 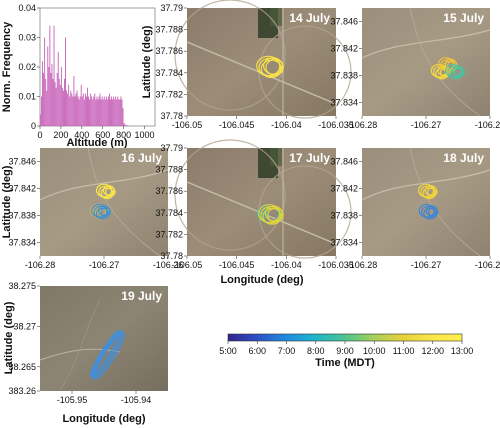 I want to click on y-tick-label: 37.78, so click(x=171, y=256).